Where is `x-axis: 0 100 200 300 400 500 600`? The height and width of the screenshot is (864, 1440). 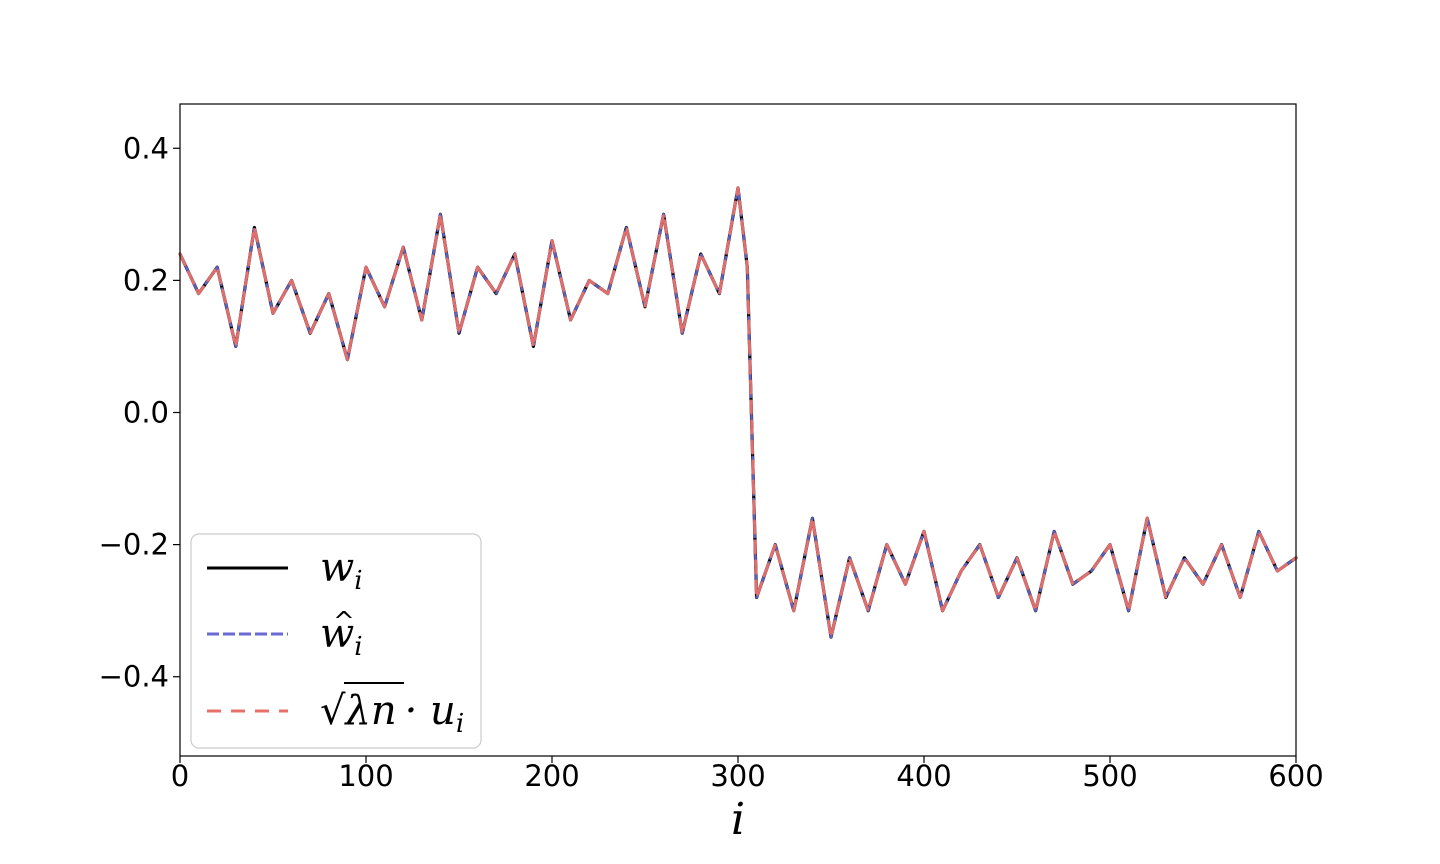
x-axis: 0 100 200 300 400 500 600 is located at coordinates (747, 774).